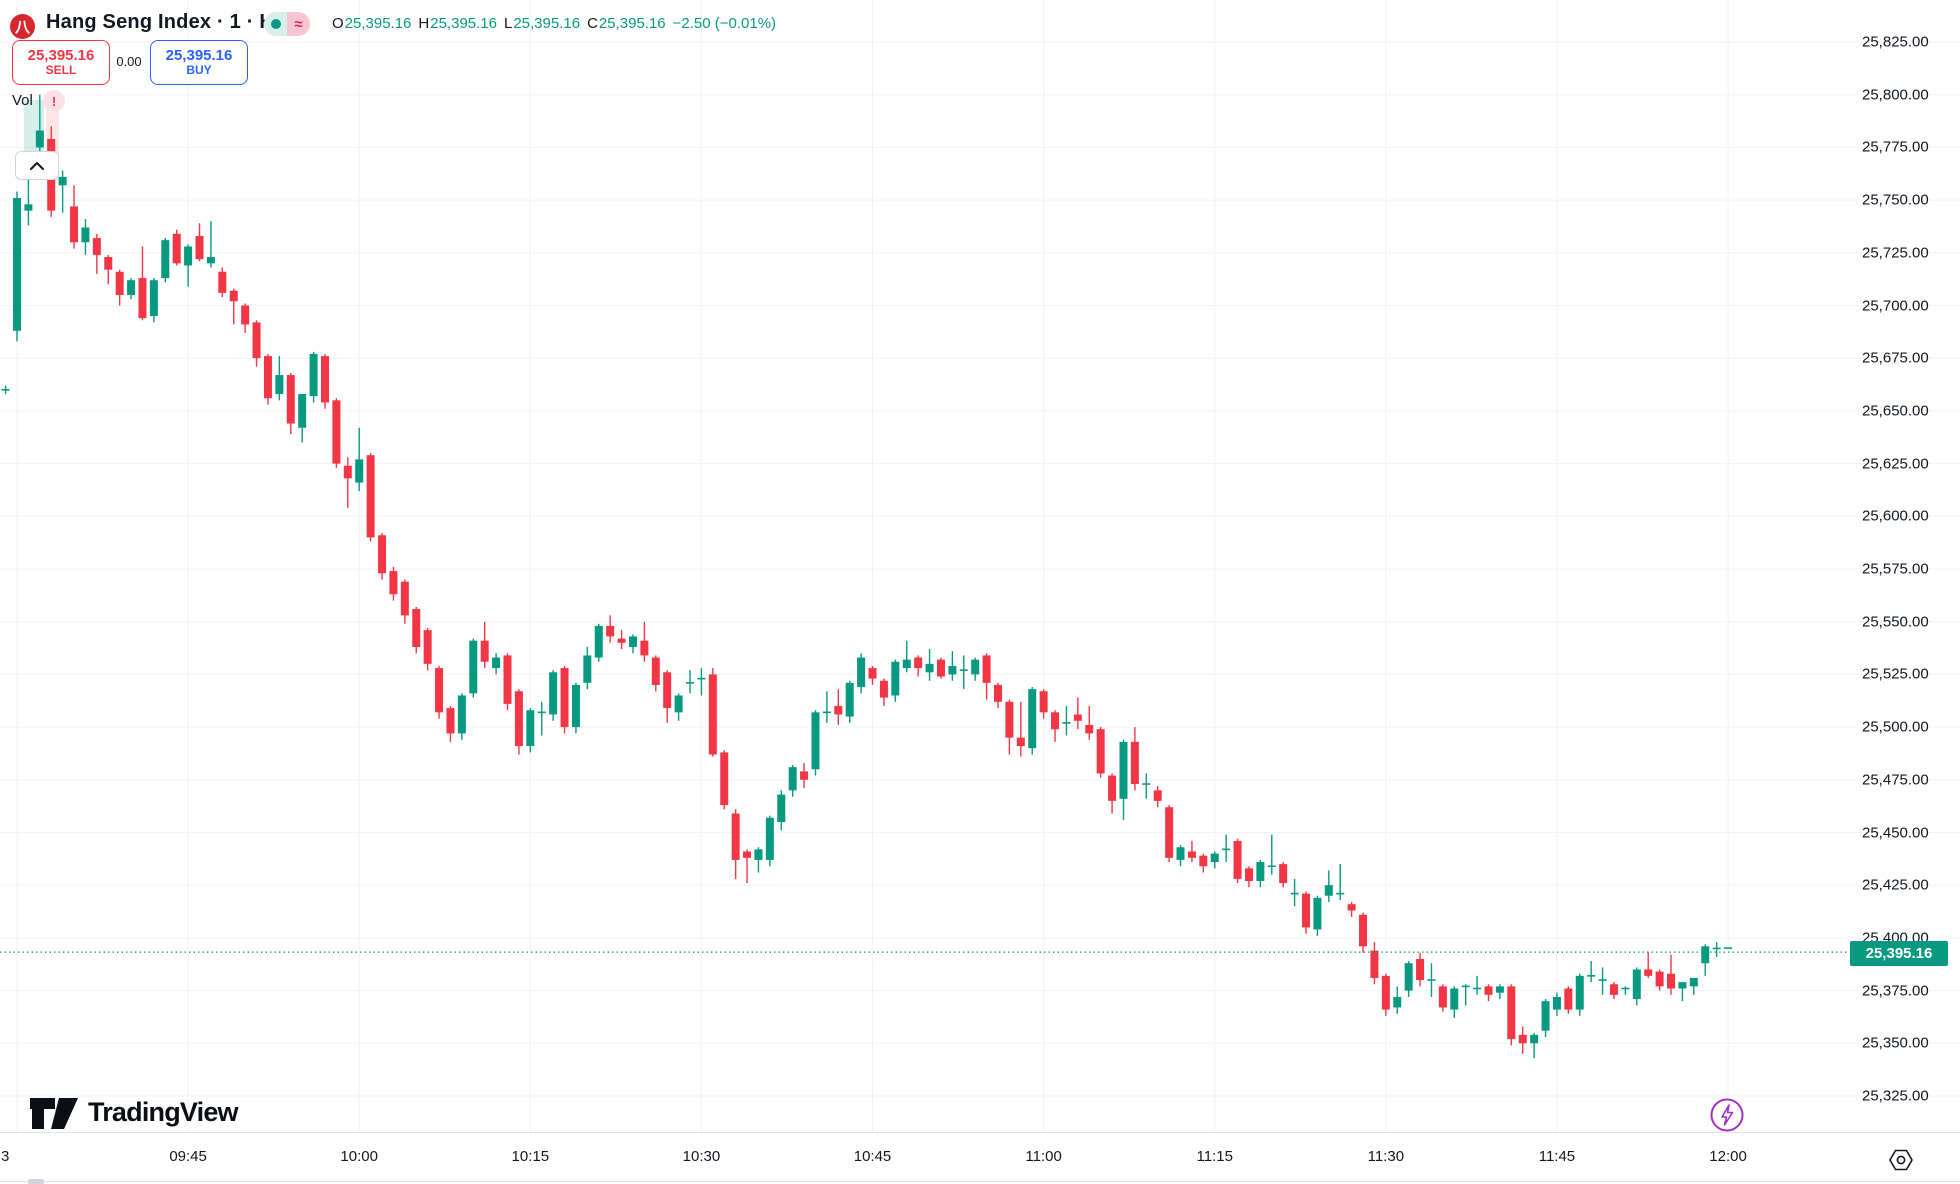  I want to click on time-axis-label: 11:00, so click(1043, 1156).